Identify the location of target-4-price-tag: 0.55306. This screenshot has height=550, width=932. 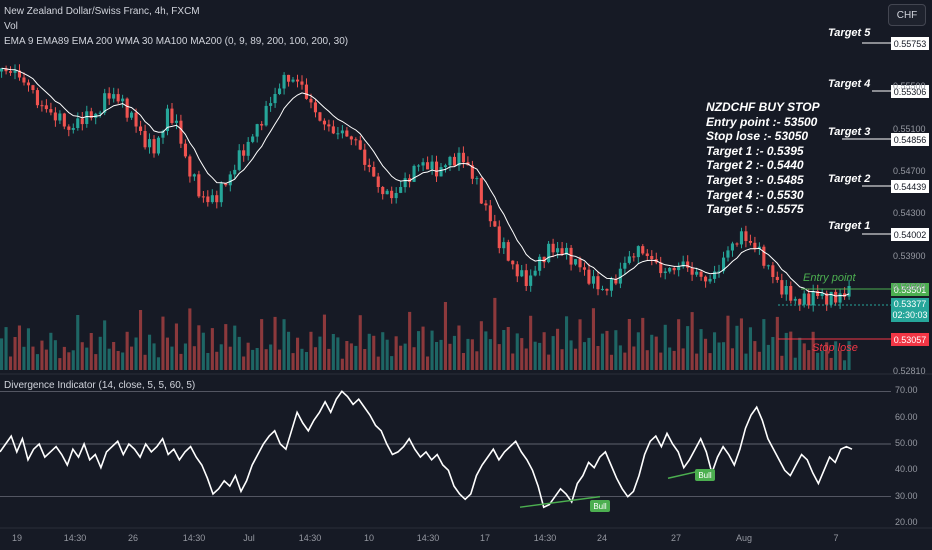
(910, 91).